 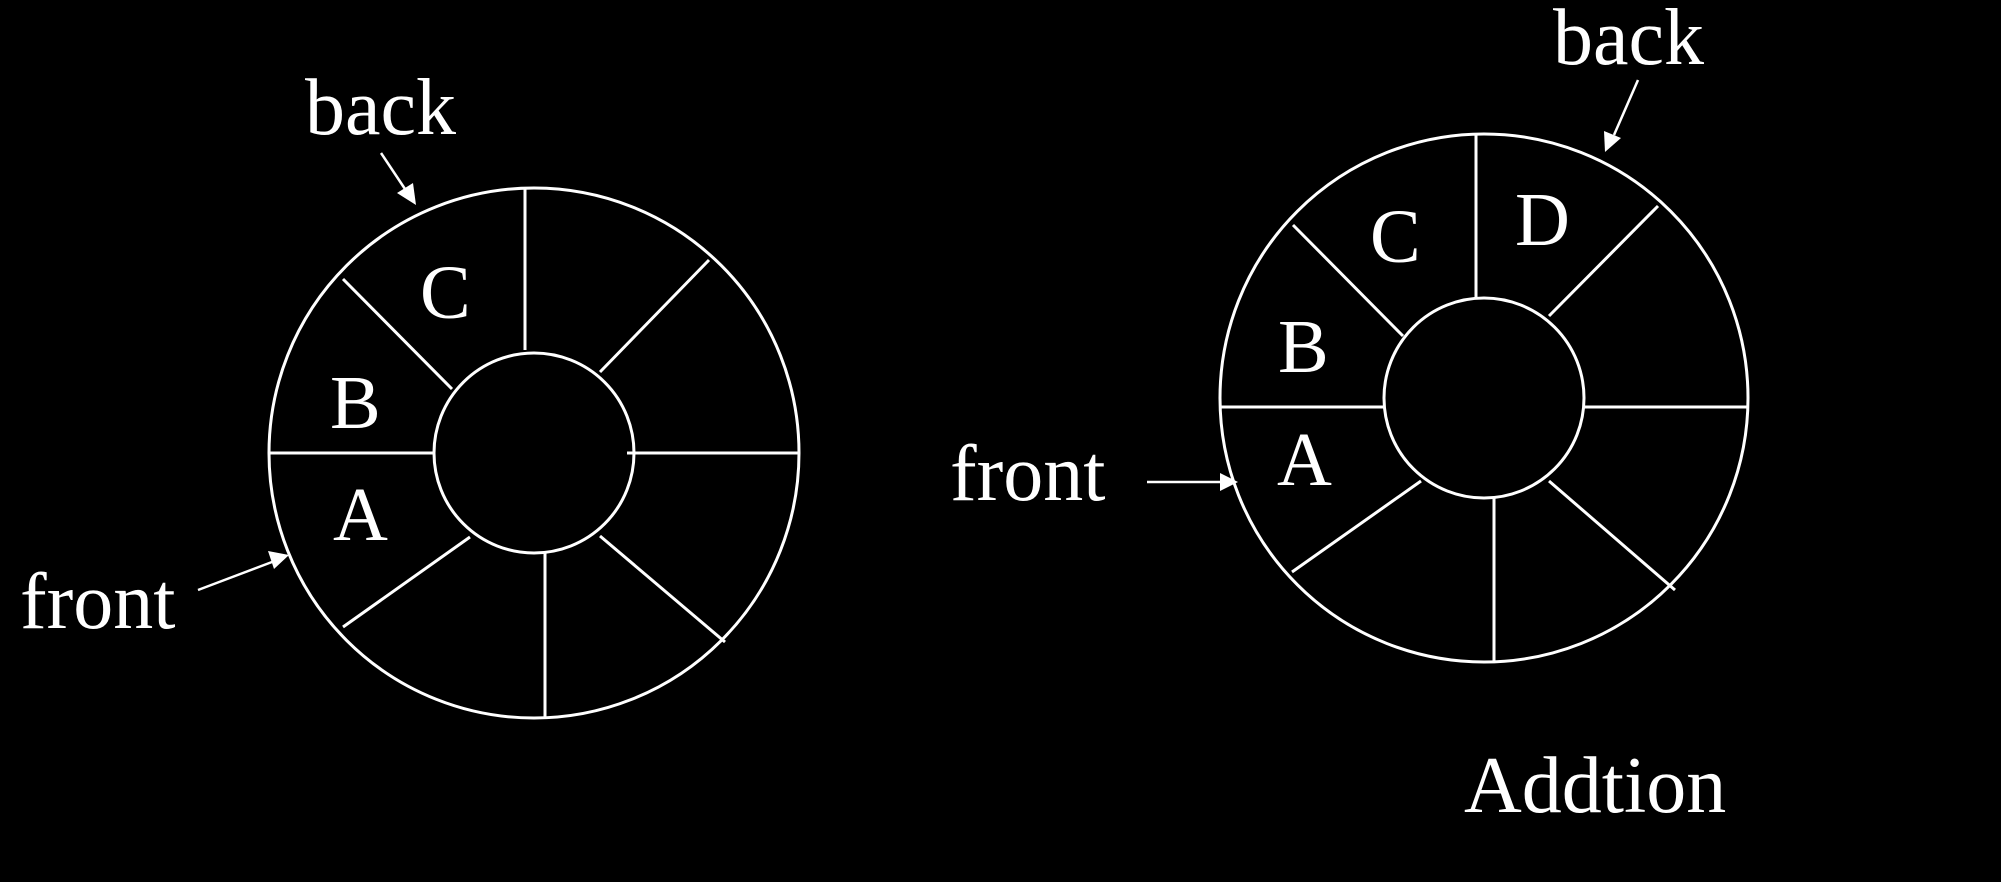 I want to click on queue-right-slot-a: A, so click(x=1304, y=460).